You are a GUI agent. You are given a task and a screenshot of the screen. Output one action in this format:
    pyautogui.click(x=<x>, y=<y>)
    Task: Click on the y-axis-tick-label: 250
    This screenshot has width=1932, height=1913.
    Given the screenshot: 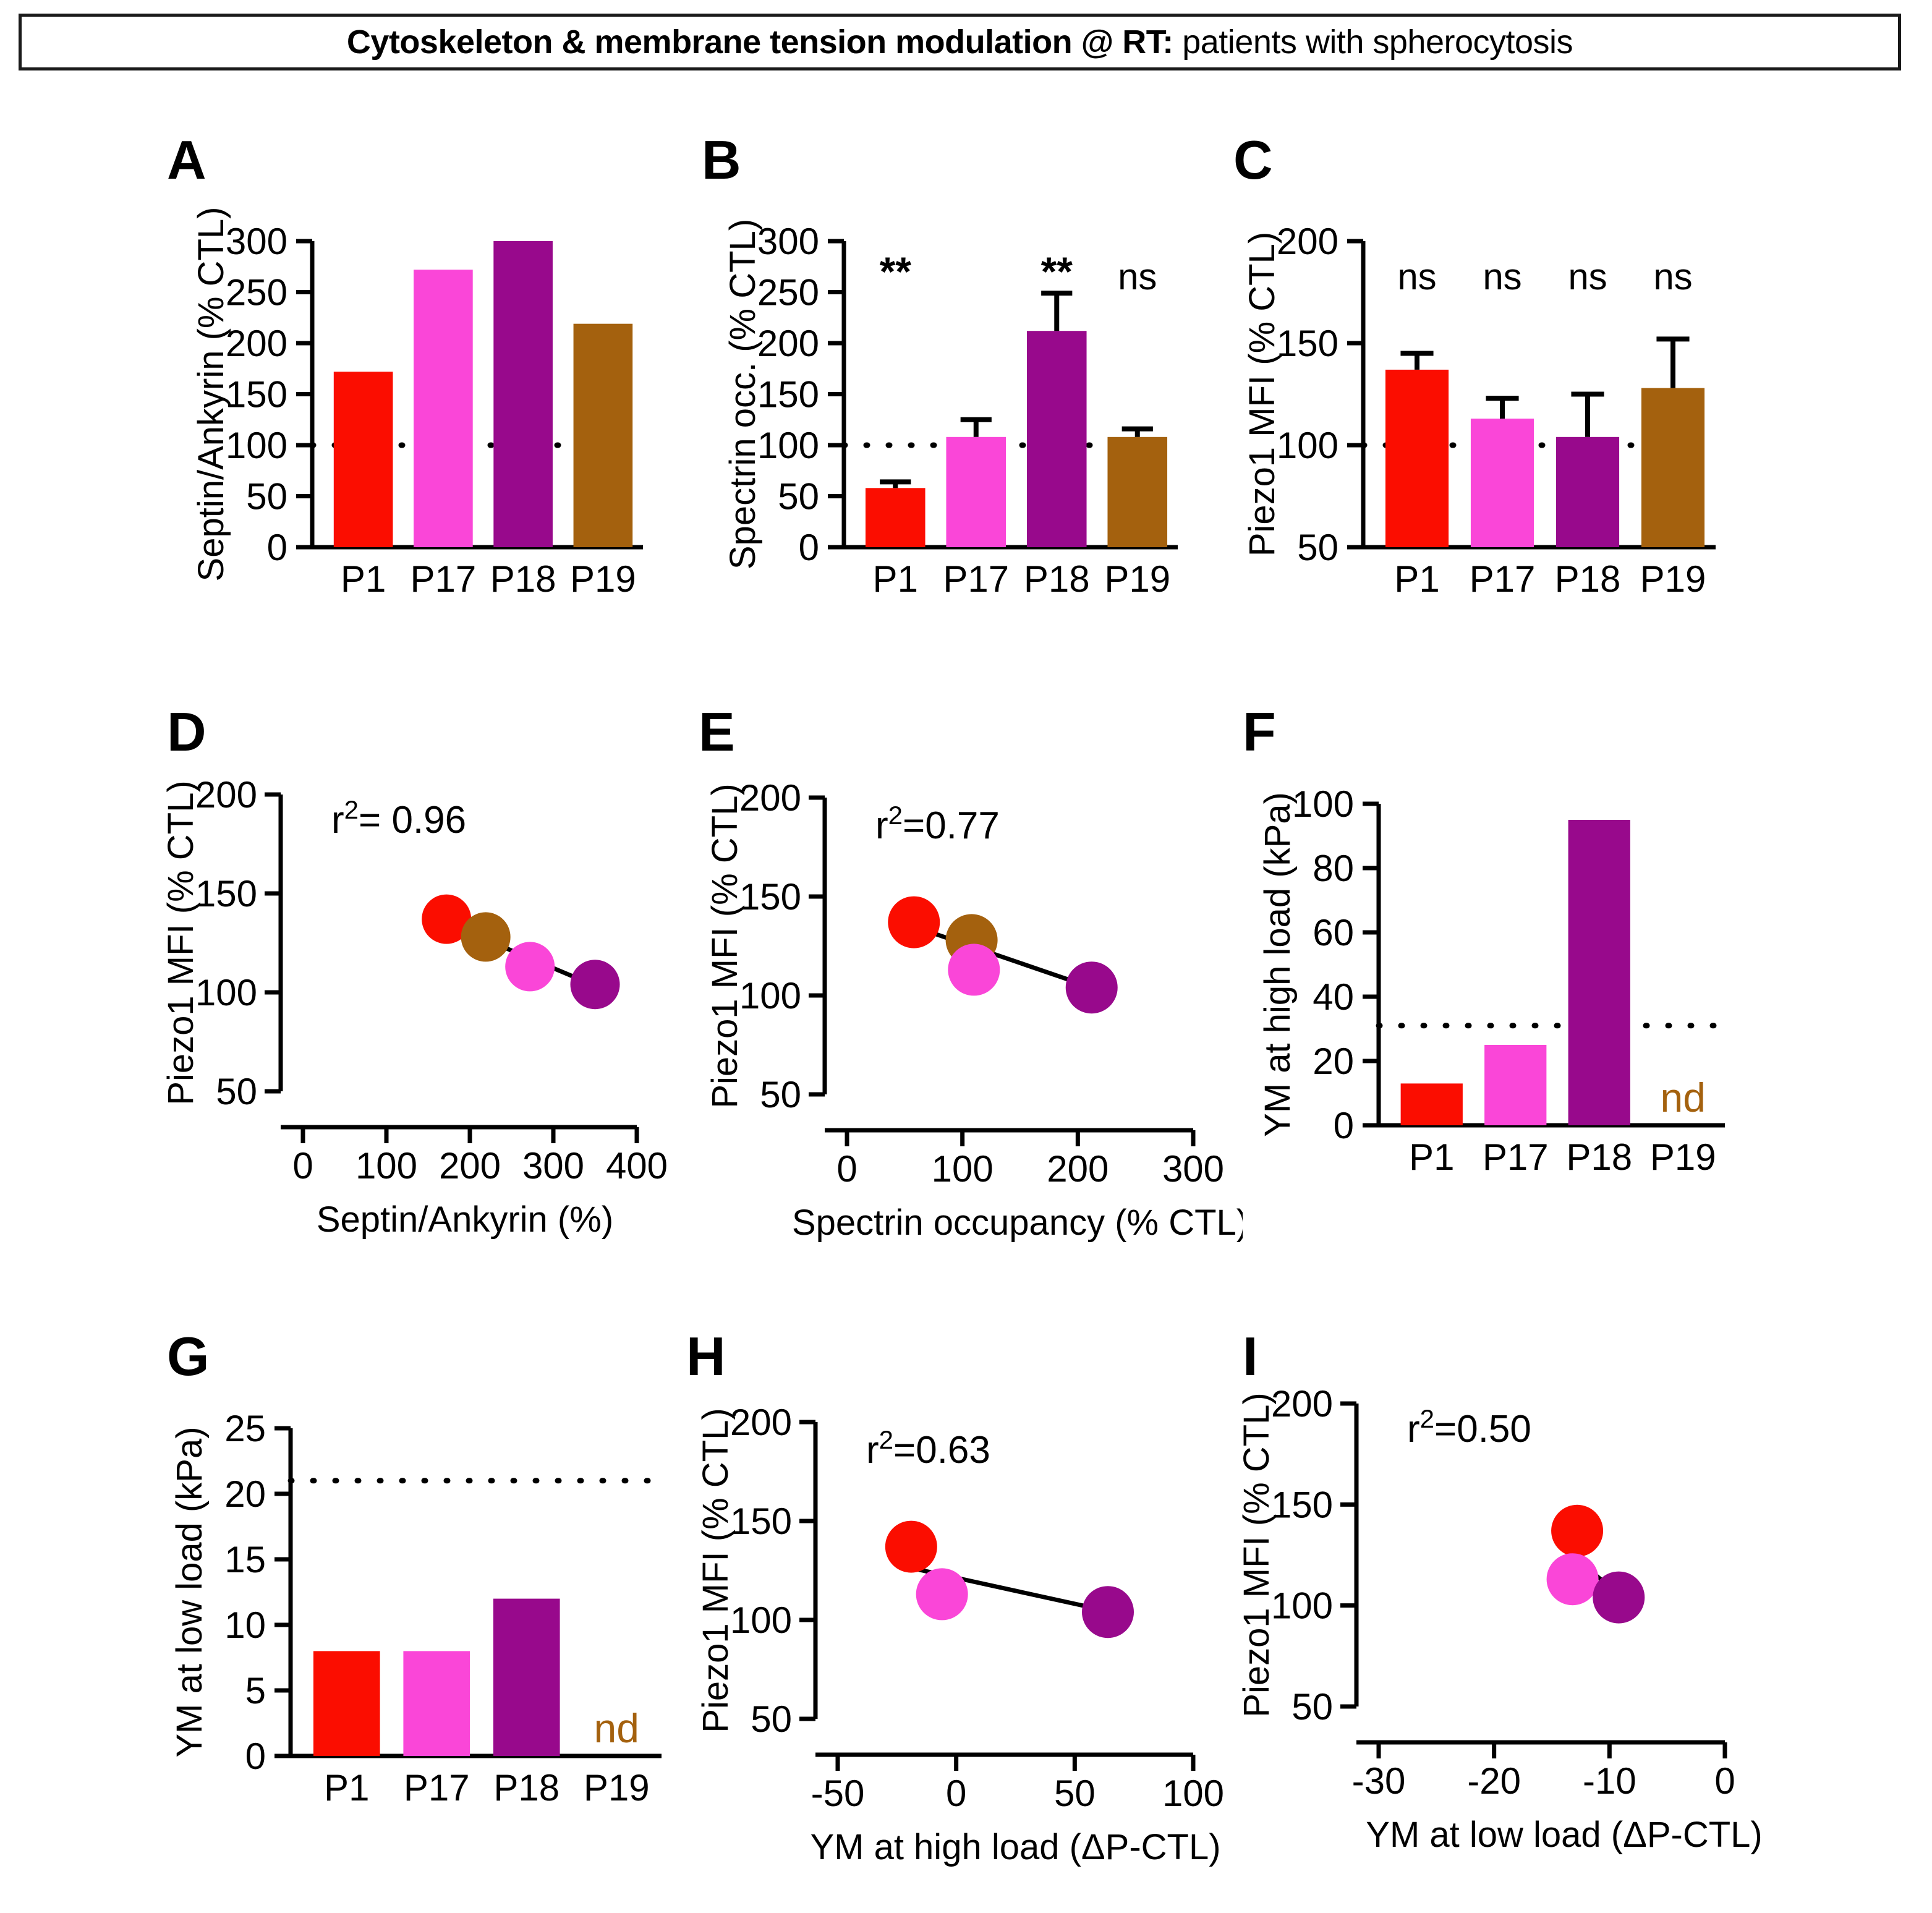 What is the action you would take?
    pyautogui.click(x=788, y=292)
    